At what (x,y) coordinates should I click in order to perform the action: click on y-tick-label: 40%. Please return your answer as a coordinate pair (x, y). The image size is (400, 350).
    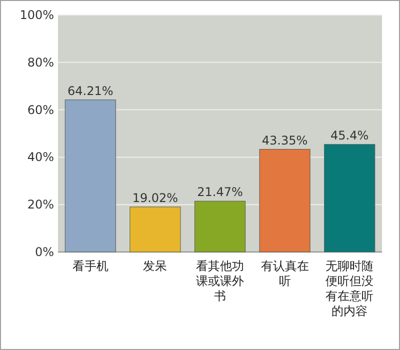
    Looking at the image, I should click on (40, 157).